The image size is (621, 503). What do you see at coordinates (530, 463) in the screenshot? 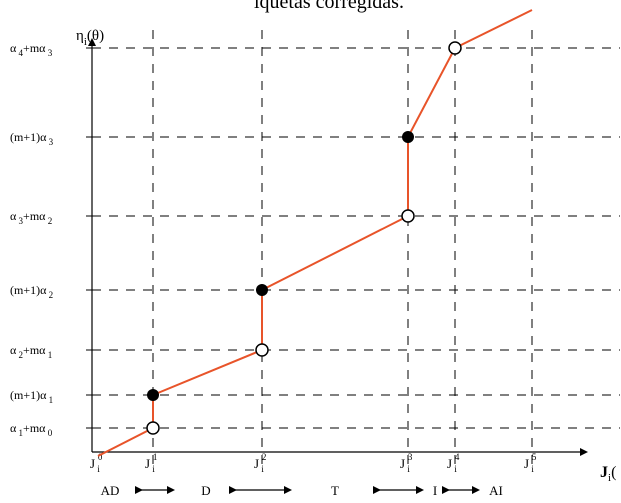
I see `x-level-label-j5: J i5` at bounding box center [530, 463].